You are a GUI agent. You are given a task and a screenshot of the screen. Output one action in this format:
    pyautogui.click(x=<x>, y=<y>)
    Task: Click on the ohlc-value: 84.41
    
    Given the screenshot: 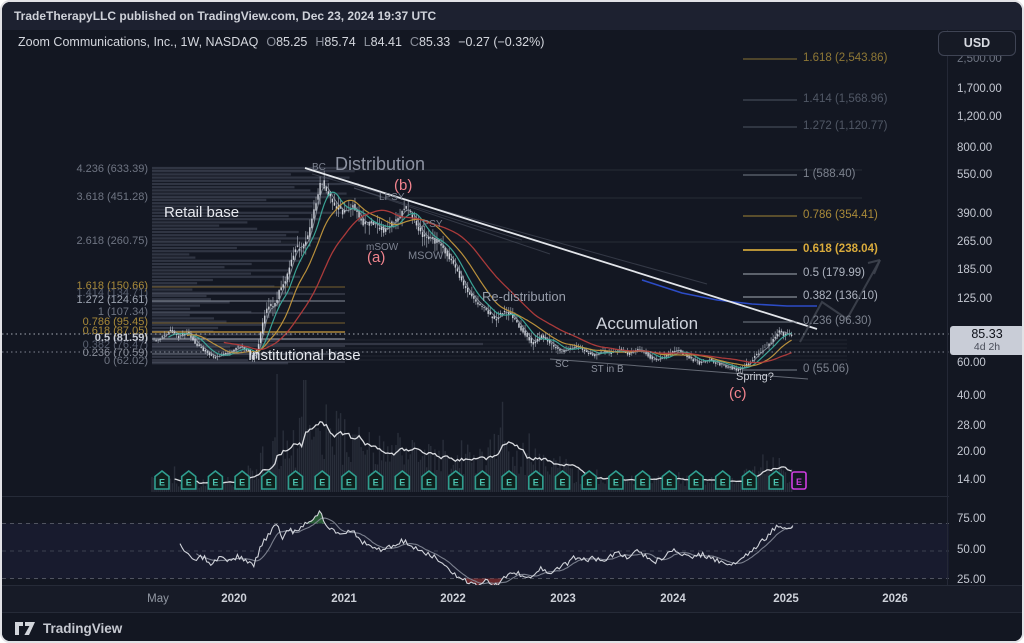 What is the action you would take?
    pyautogui.click(x=386, y=42)
    